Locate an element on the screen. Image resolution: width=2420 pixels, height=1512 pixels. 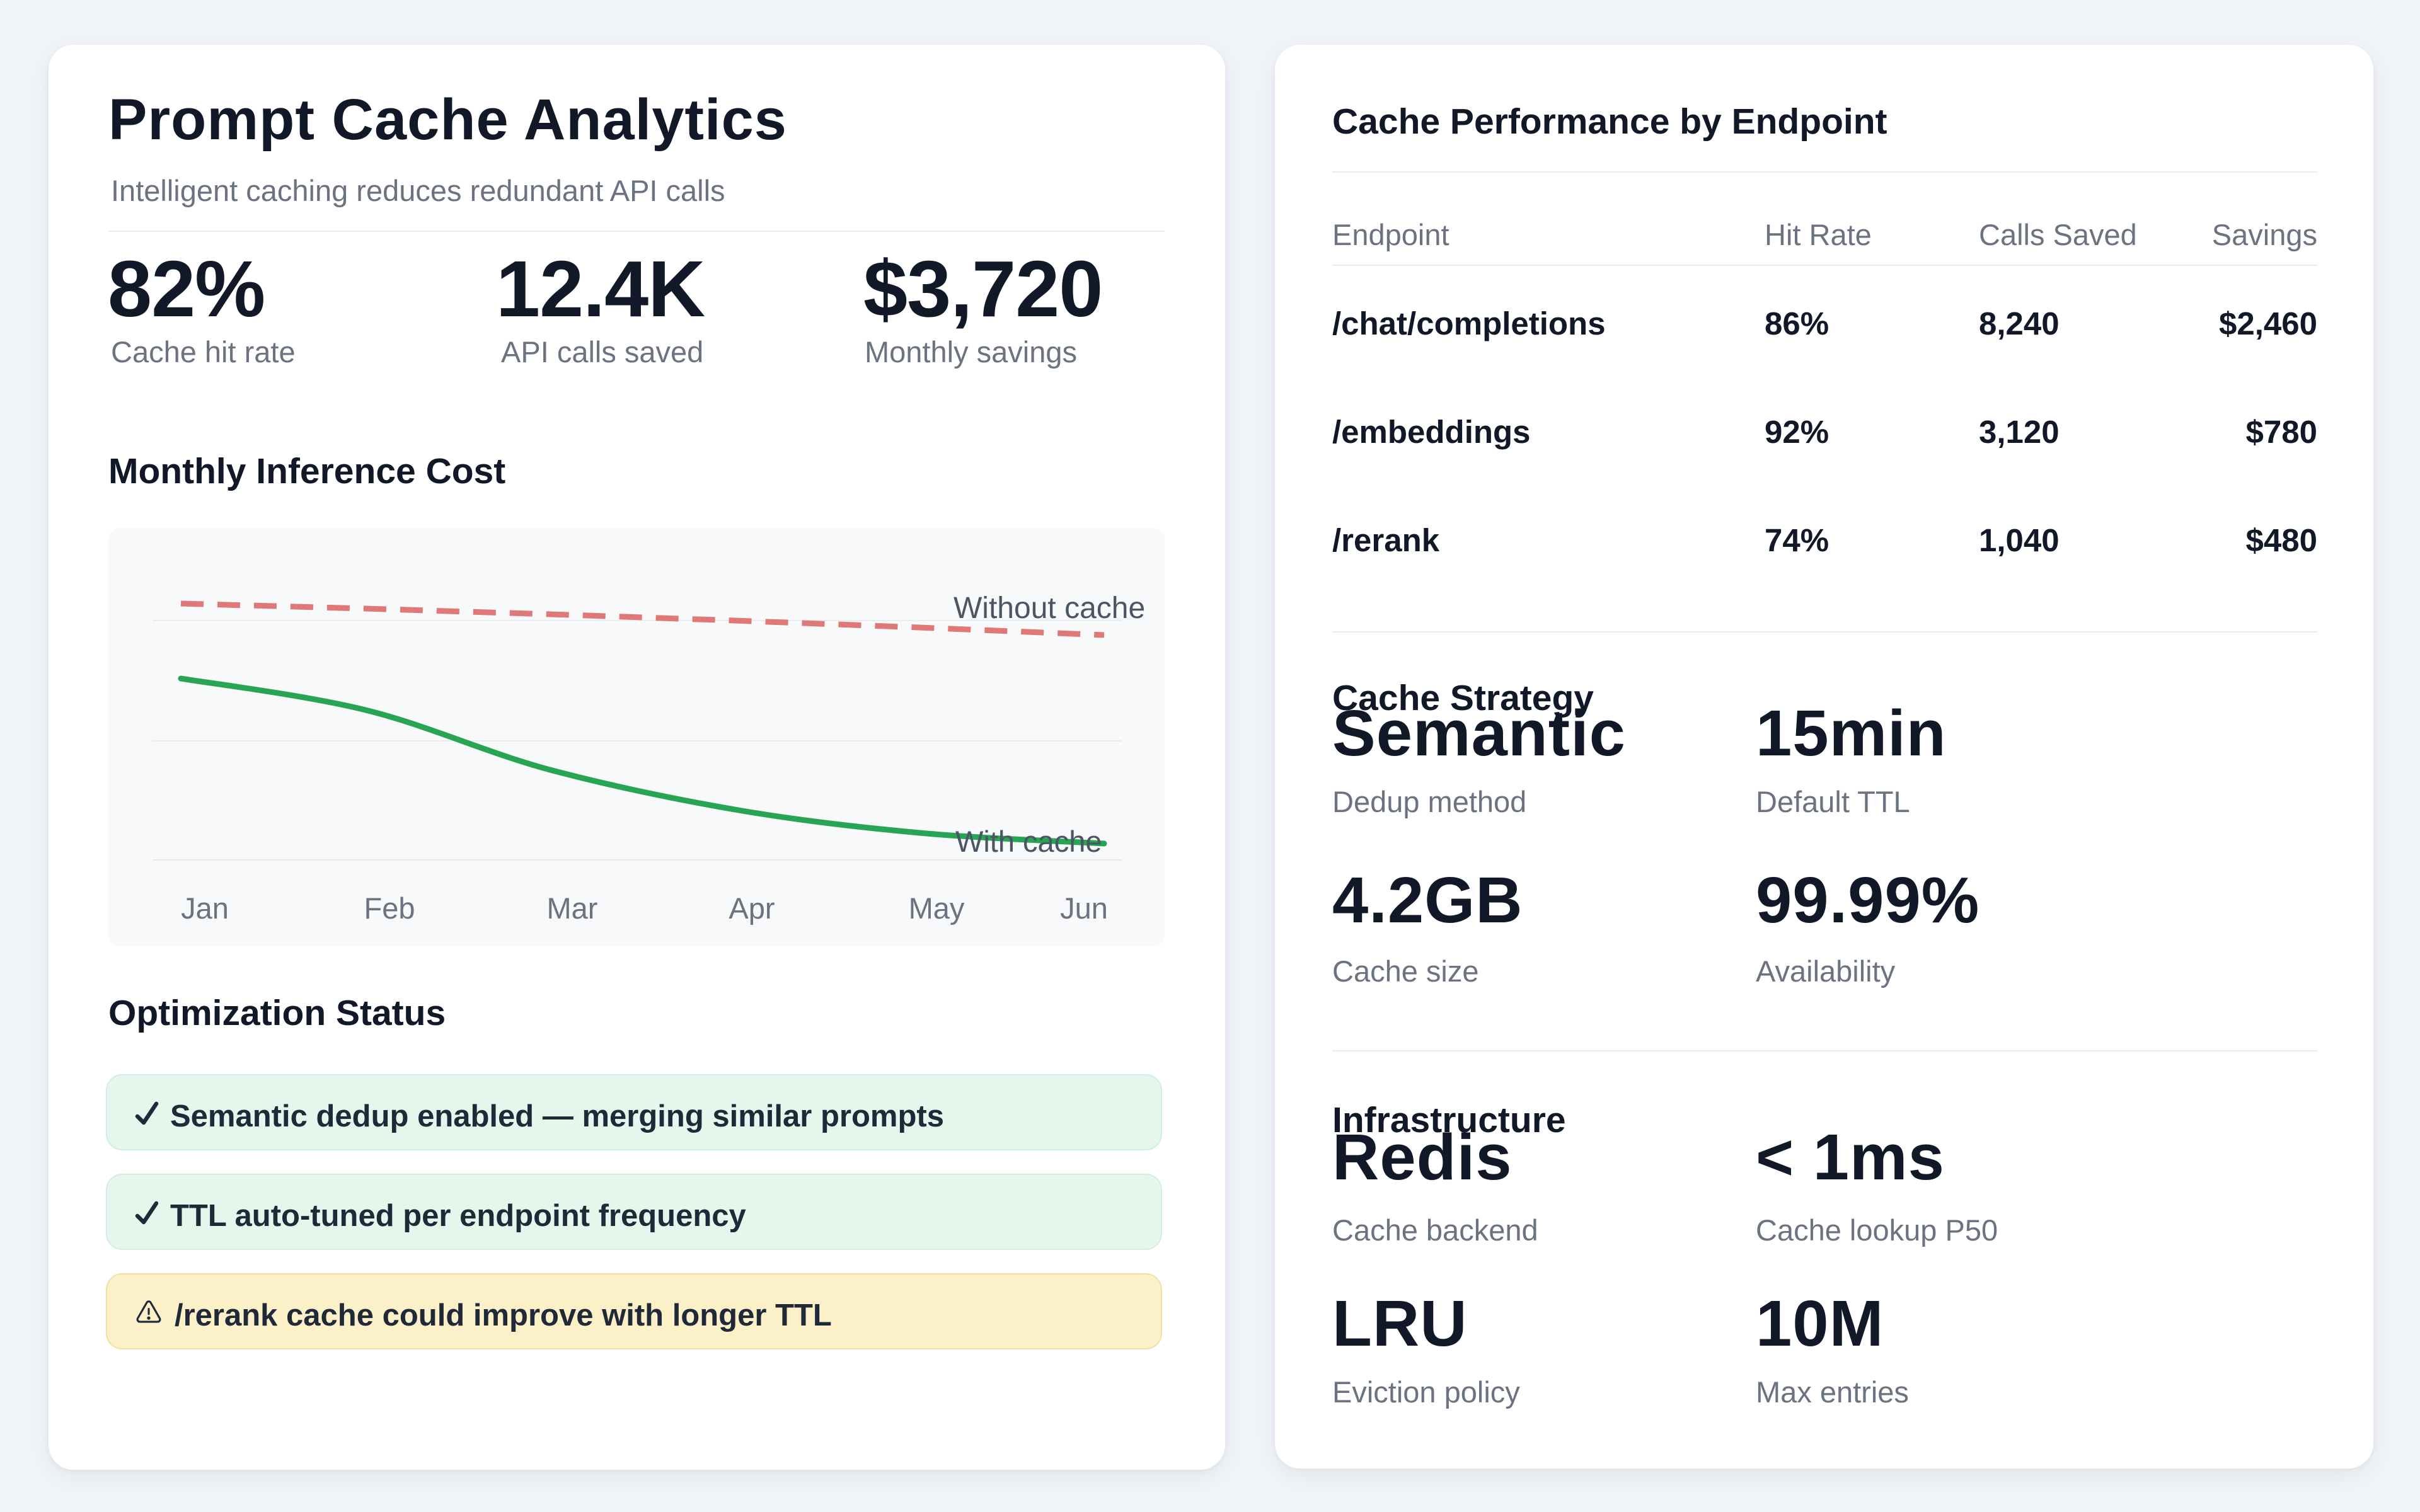
svg-text: Mar is located at coordinates (572, 908).